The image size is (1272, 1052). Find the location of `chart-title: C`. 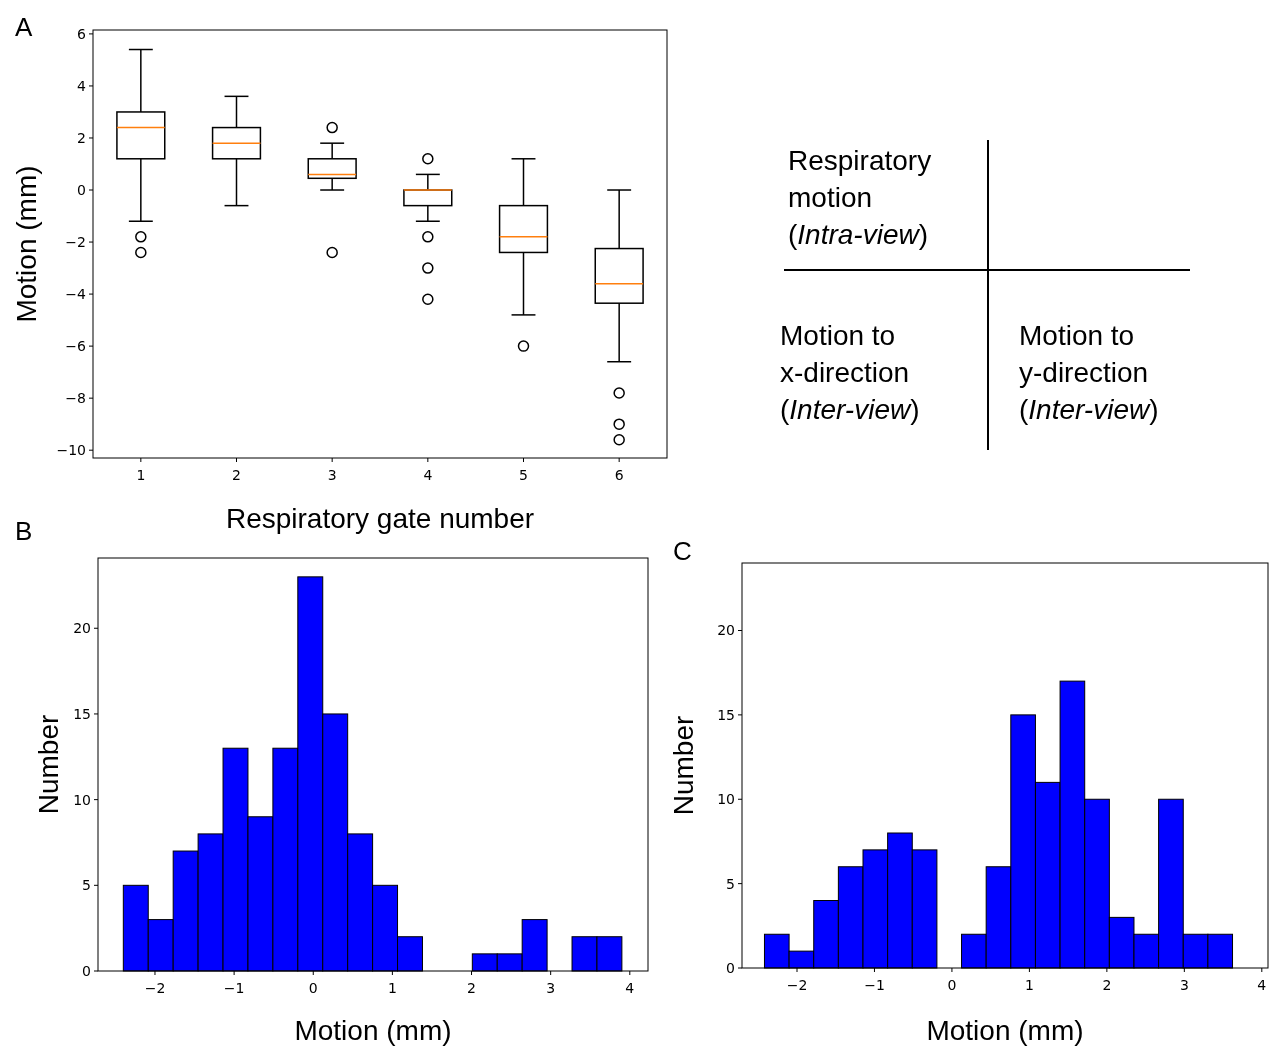

chart-title: C is located at coordinates (682, 551).